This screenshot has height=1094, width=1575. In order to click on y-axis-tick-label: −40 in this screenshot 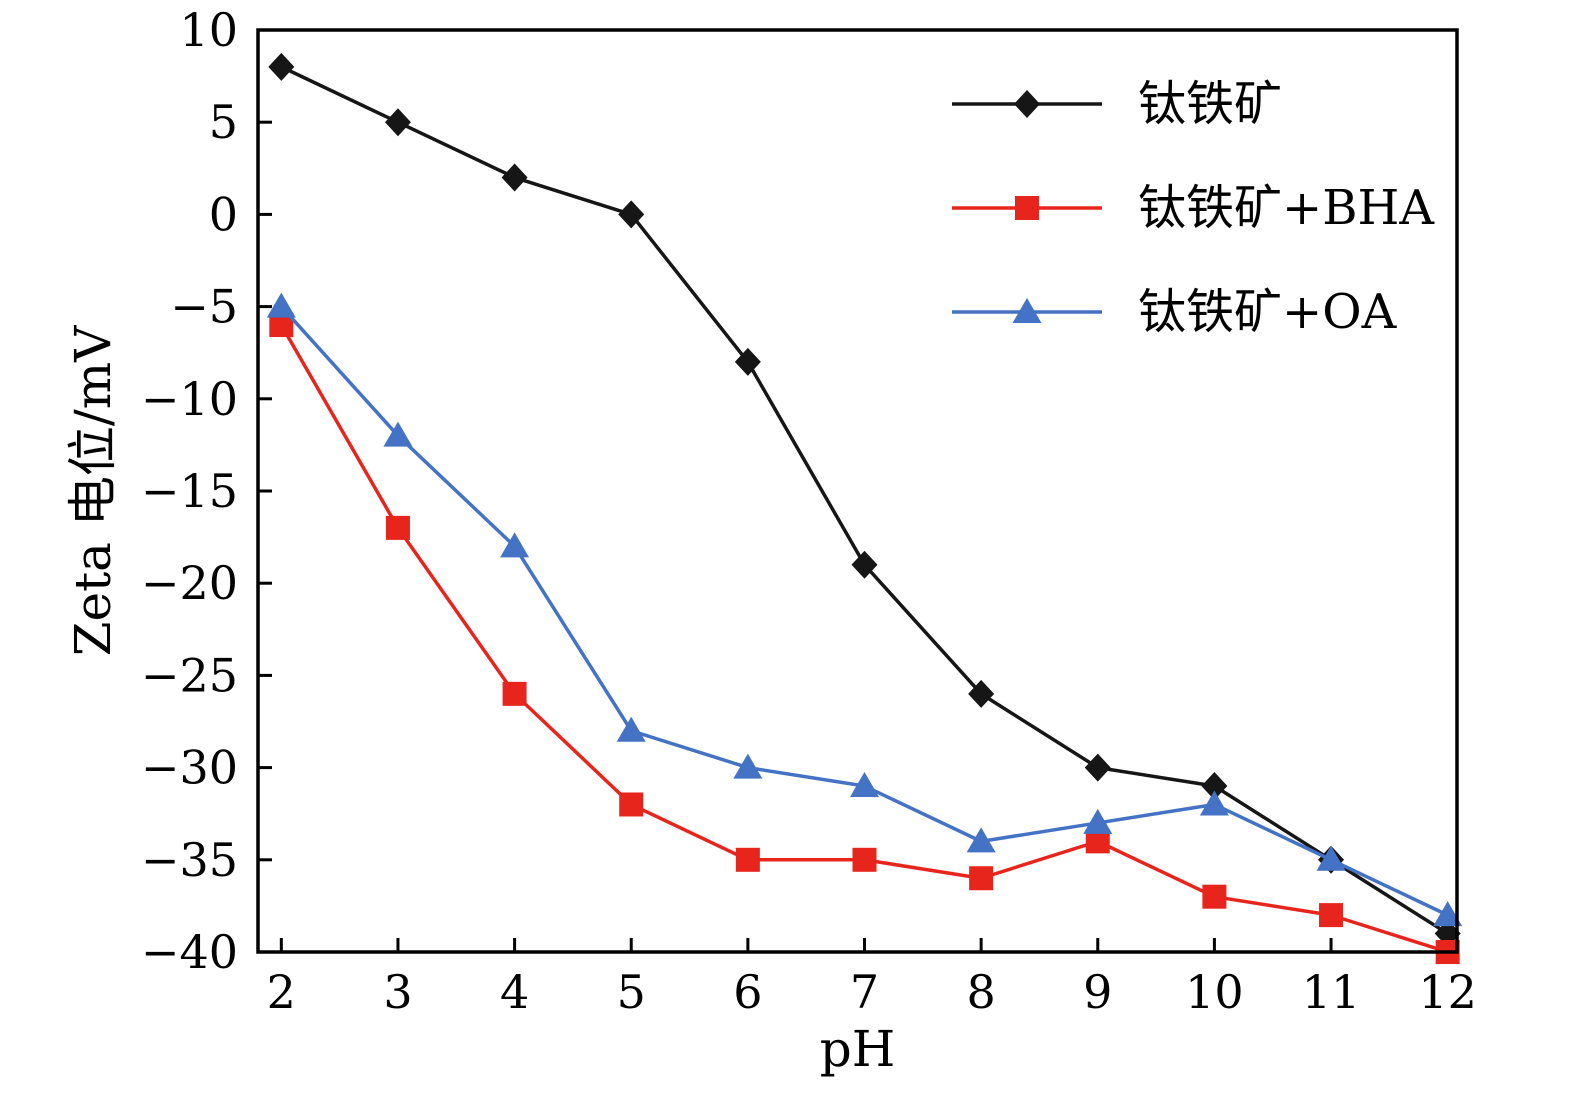, I will do `click(189, 952)`.